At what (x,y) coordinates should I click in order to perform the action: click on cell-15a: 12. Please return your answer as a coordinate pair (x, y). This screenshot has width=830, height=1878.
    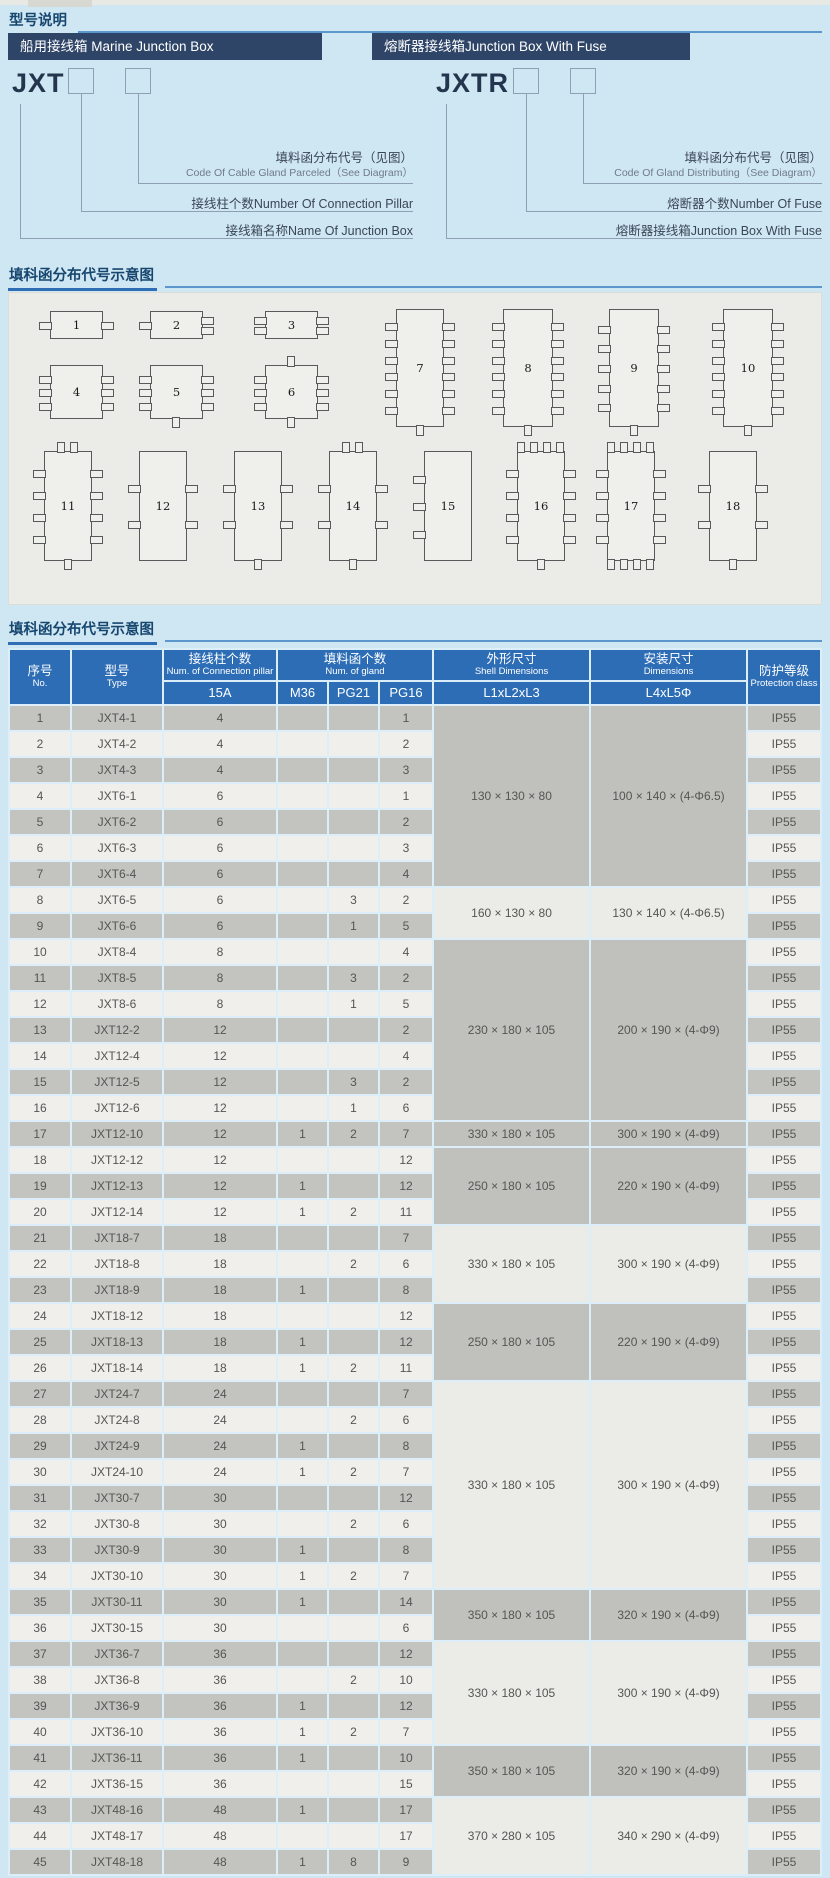
    Looking at the image, I should click on (220, 1134).